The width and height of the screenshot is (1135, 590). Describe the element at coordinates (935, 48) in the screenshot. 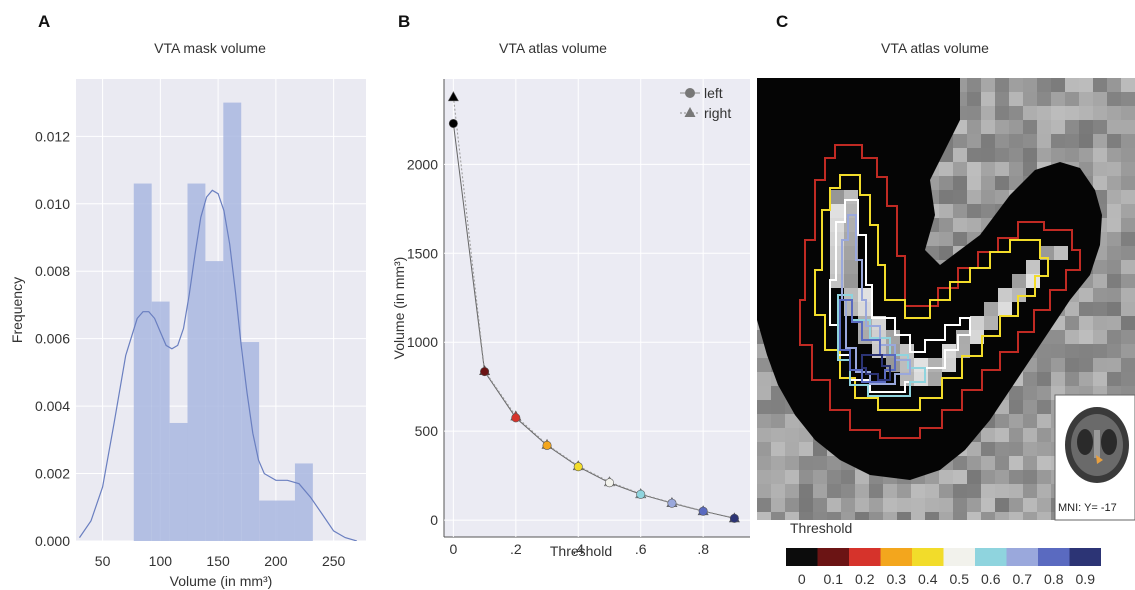

I see `panel-c-title: VTA atlas volume` at that location.